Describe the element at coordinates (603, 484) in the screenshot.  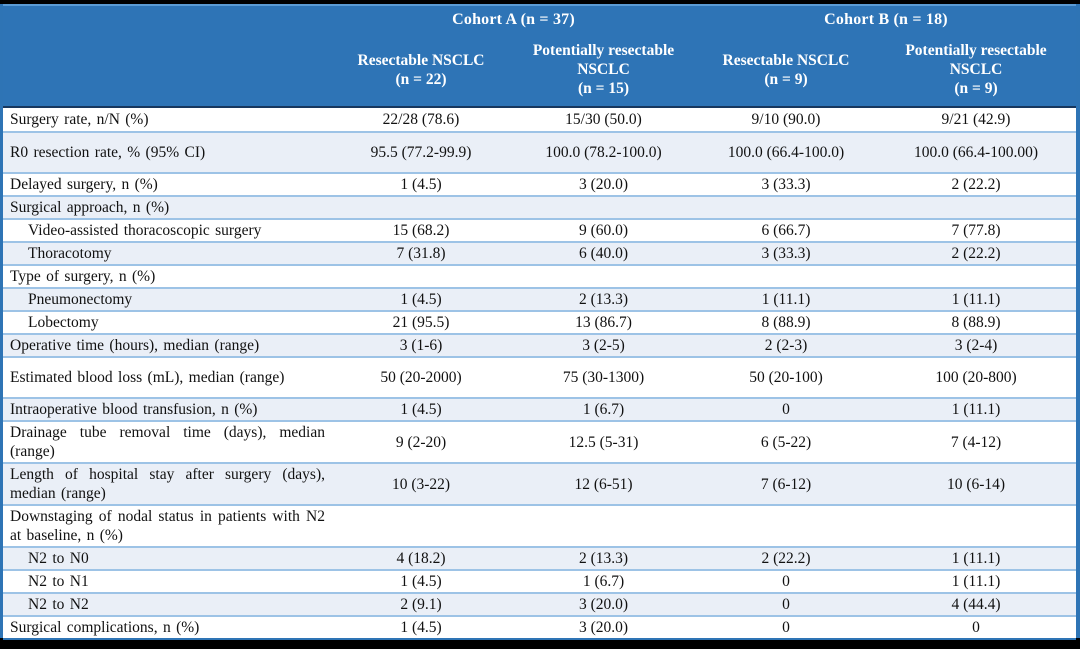
I see `row-value: 12 (6-51)` at that location.